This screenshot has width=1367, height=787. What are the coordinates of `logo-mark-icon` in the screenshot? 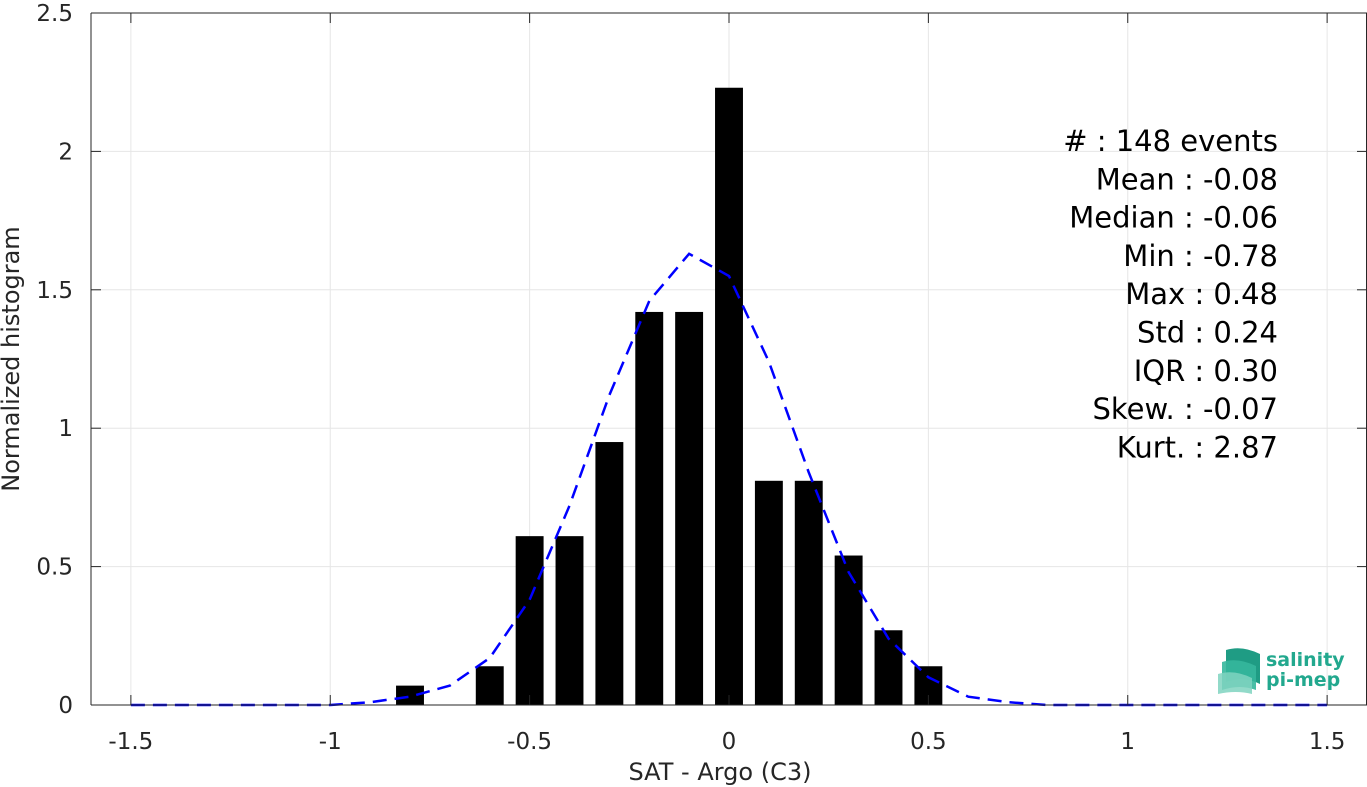 It's located at (1239, 671).